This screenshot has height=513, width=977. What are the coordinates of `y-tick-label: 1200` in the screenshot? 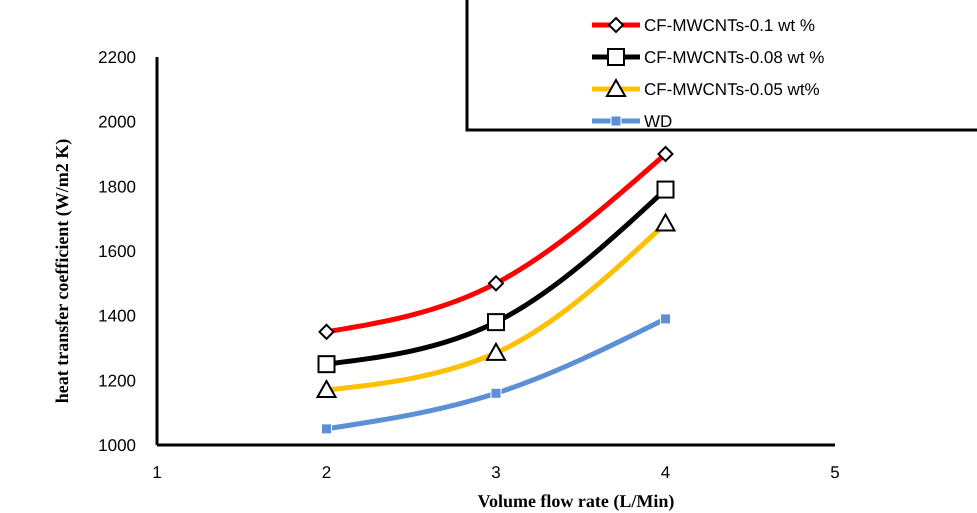 It's located at (117, 380).